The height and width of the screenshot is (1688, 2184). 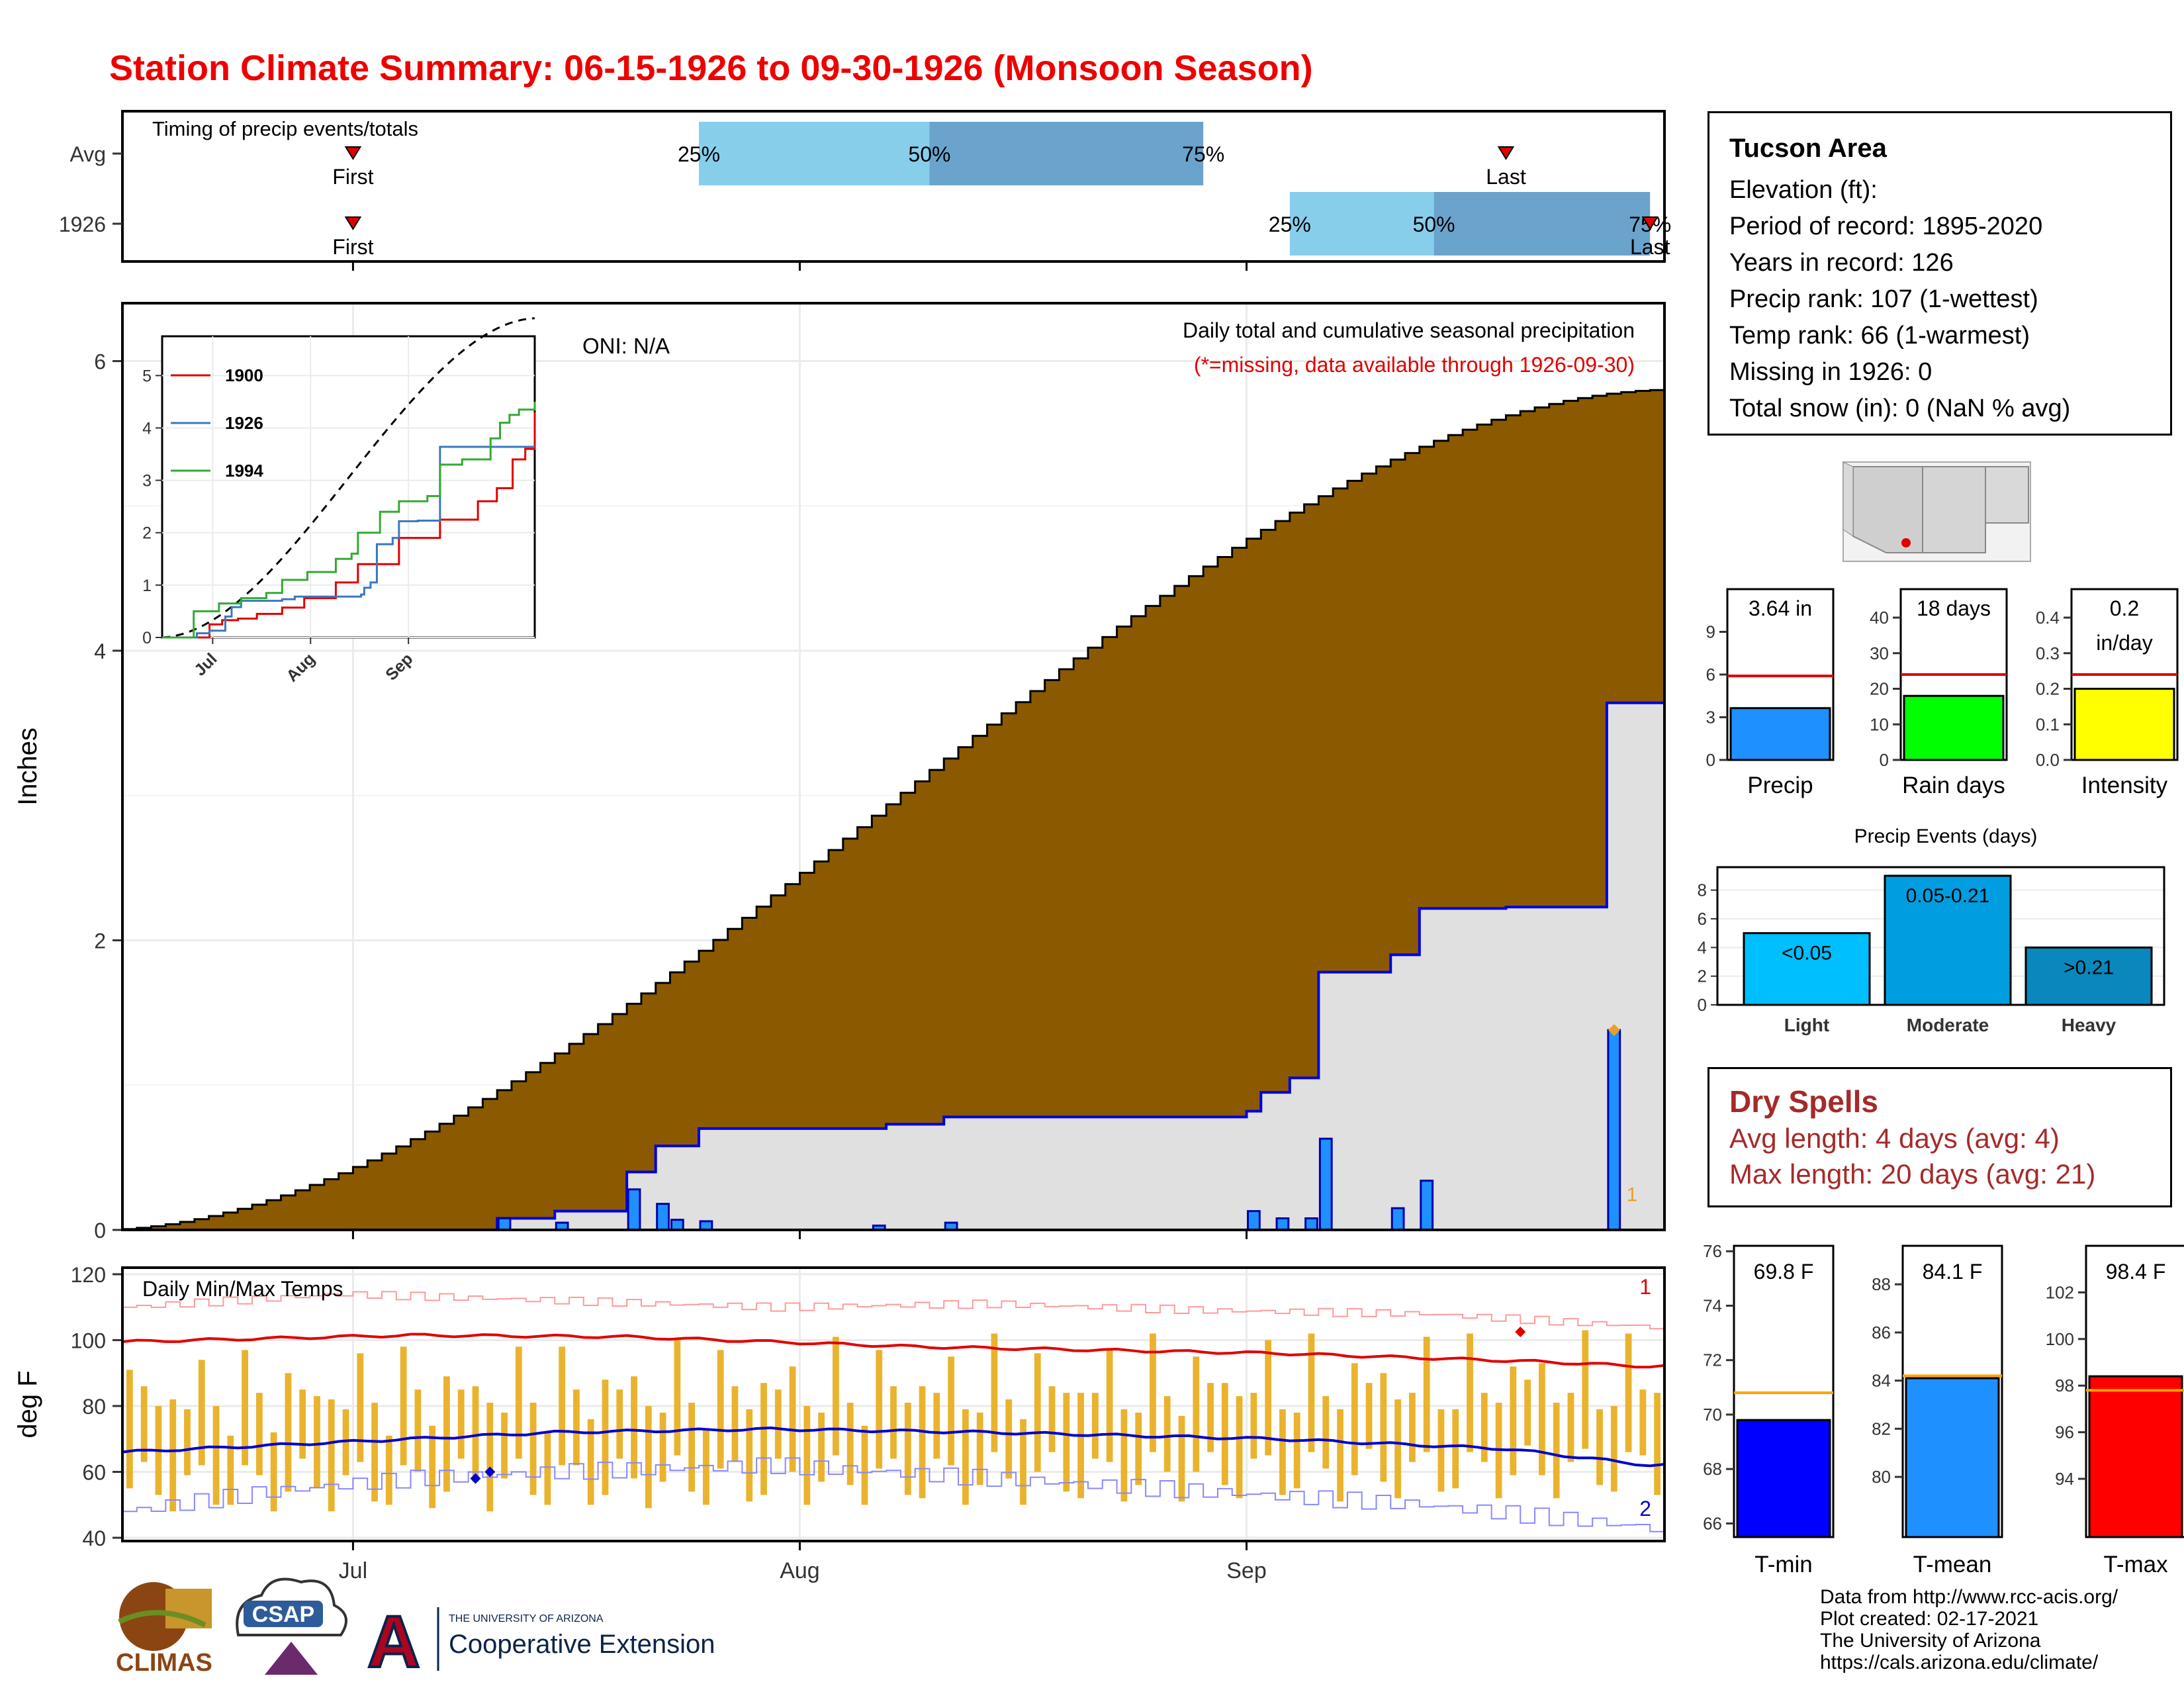 I want to click on info-line: Total snow (in): 0 (NaN % avg), so click(x=1900, y=408).